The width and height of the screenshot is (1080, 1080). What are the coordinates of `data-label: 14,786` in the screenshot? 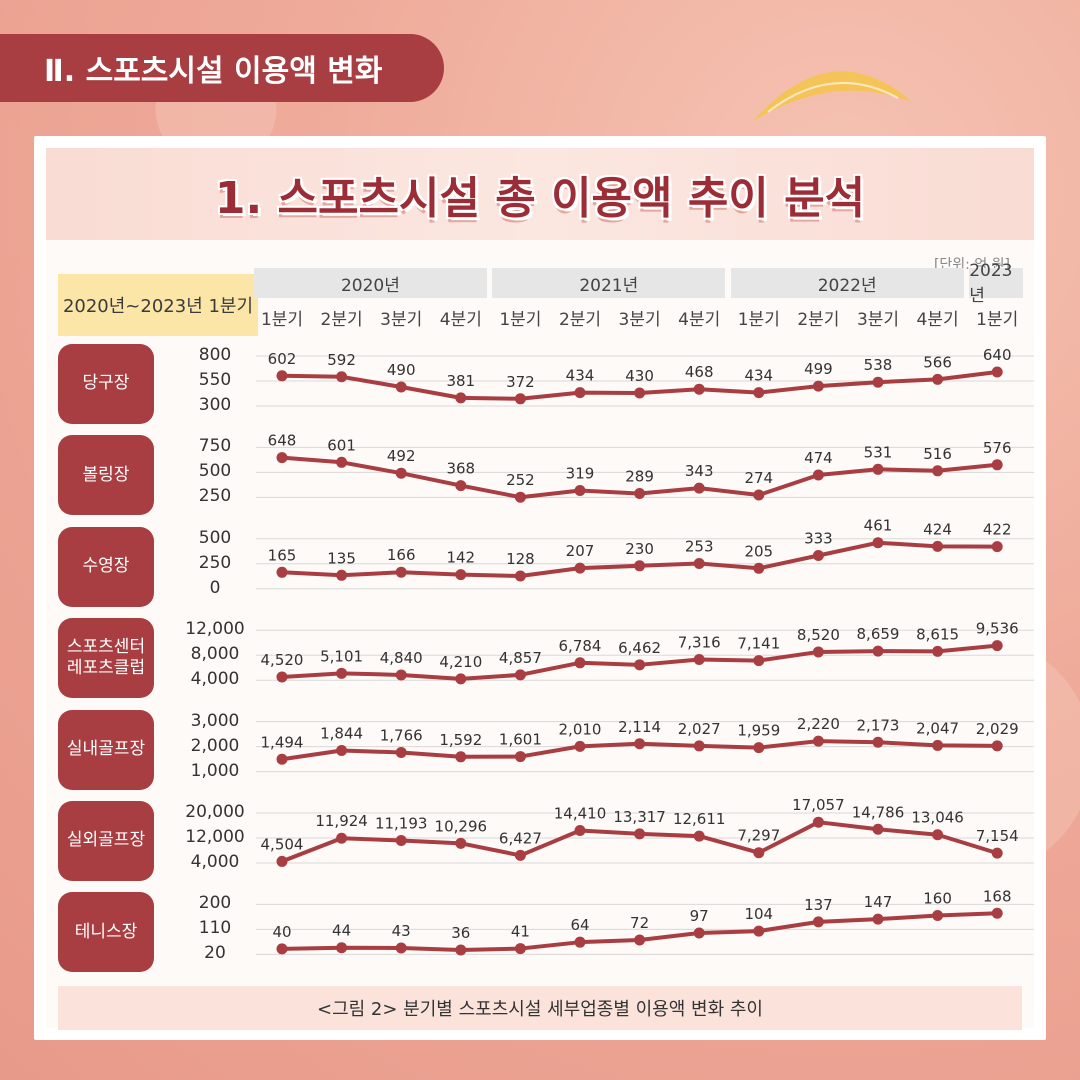 It's located at (878, 812).